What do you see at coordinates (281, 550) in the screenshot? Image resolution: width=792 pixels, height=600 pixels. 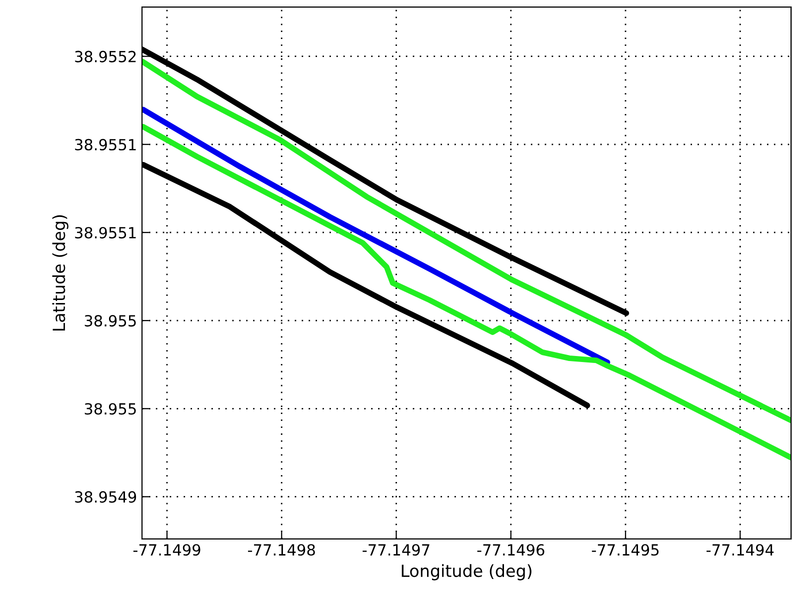 I see `x-tick-label: -77.1498` at bounding box center [281, 550].